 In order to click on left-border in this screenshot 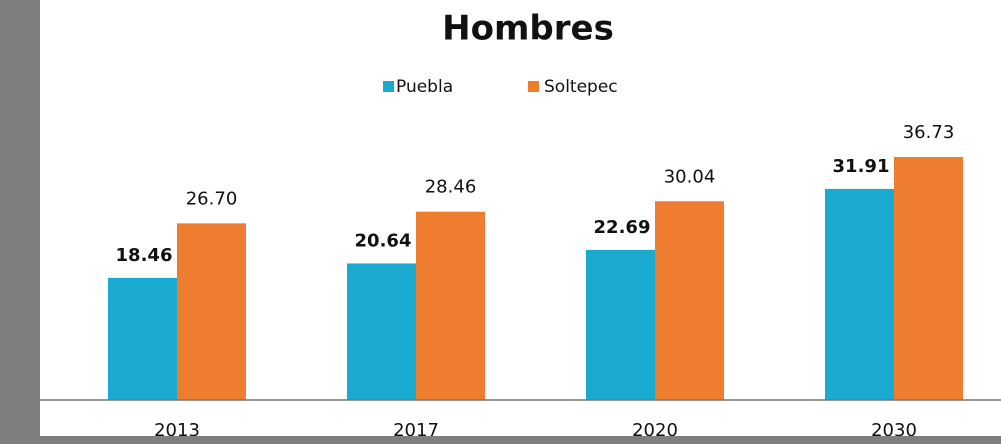, I will do `click(20, 222)`.